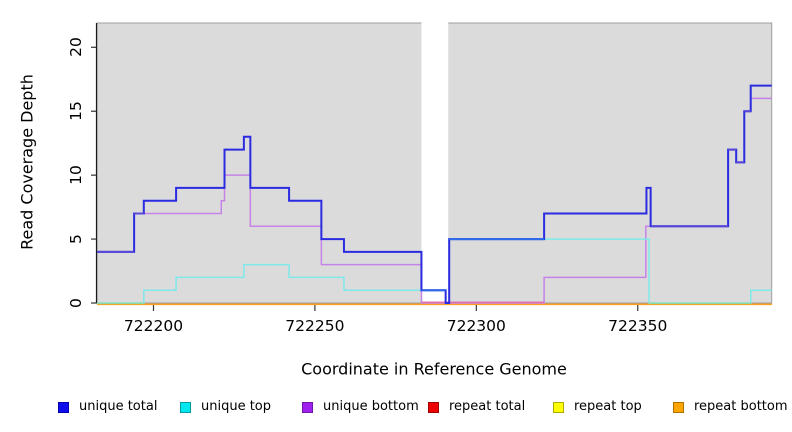 This screenshot has width=792, height=432. What do you see at coordinates (476, 326) in the screenshot?
I see `x-tick-label-722300: 722300` at bounding box center [476, 326].